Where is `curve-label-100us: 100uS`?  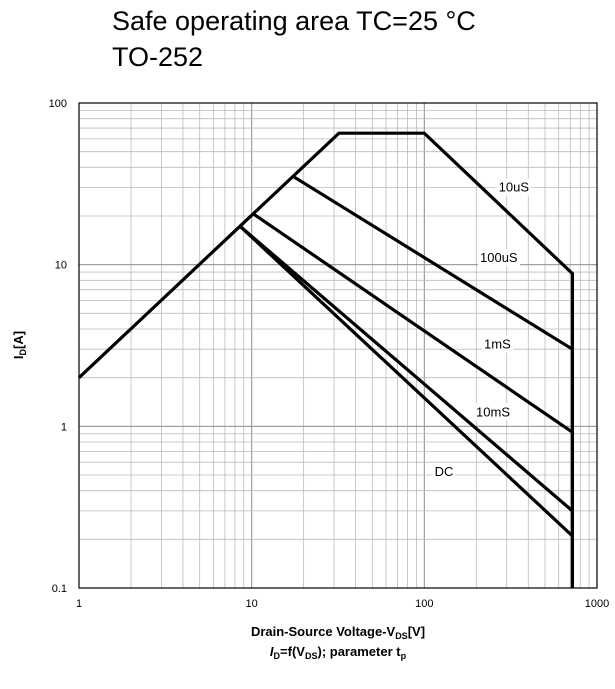
curve-label-100us: 100uS is located at coordinates (499, 257).